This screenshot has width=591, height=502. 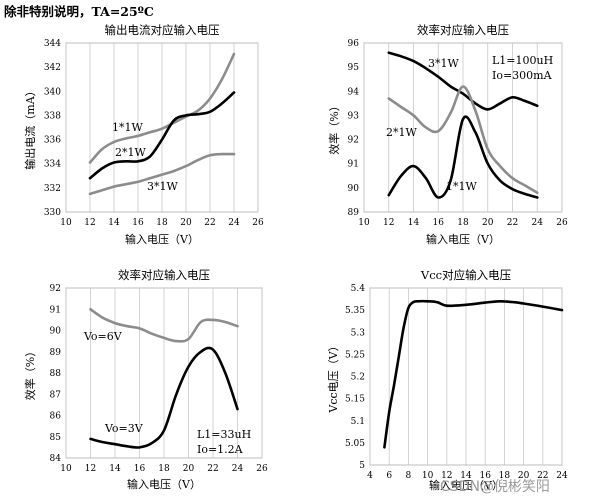 What do you see at coordinates (358, 289) in the screenshot?
I see `y-tick-label: 5.4` at bounding box center [358, 289].